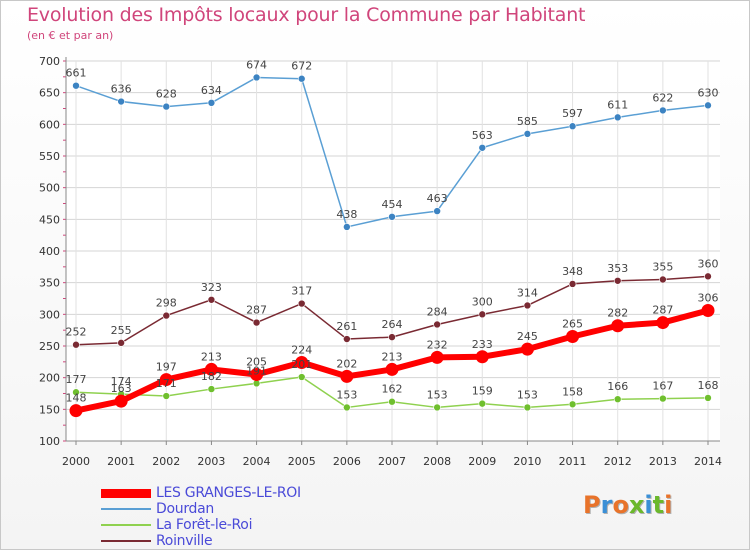 The width and height of the screenshot is (750, 550). Describe the element at coordinates (437, 311) in the screenshot. I see `data-label-roinville: 284` at that location.